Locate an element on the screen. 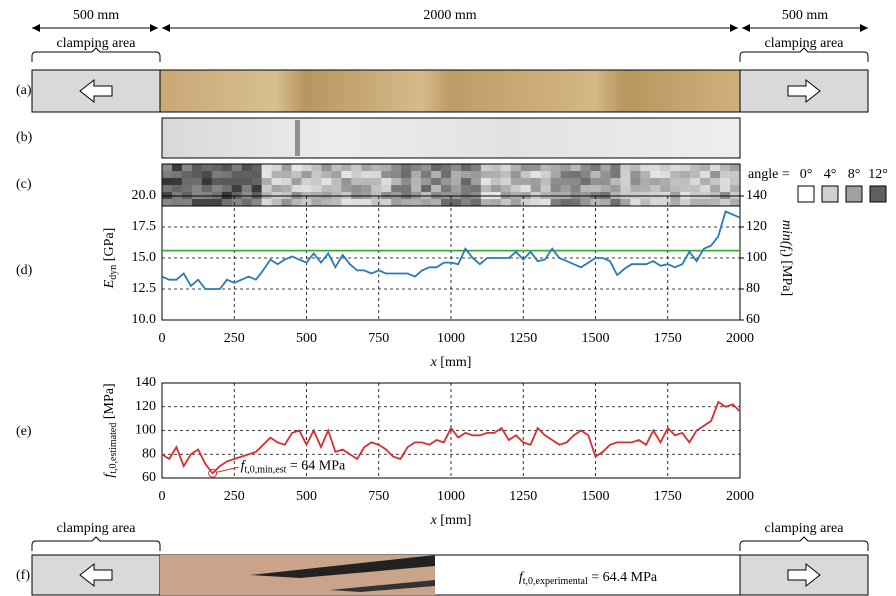 The image size is (896, 596). y-tick-label: 60 is located at coordinates (149, 477).